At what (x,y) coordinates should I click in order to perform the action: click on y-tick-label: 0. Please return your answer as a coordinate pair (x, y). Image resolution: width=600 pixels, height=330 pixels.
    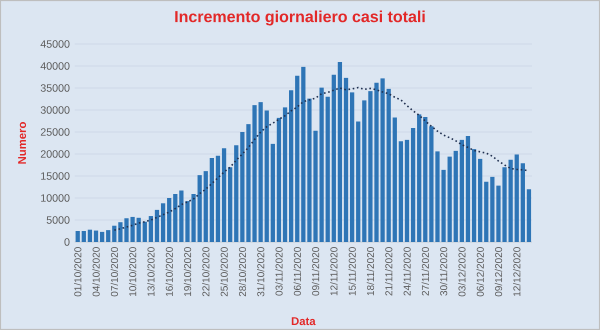
    Looking at the image, I should click on (67, 242).